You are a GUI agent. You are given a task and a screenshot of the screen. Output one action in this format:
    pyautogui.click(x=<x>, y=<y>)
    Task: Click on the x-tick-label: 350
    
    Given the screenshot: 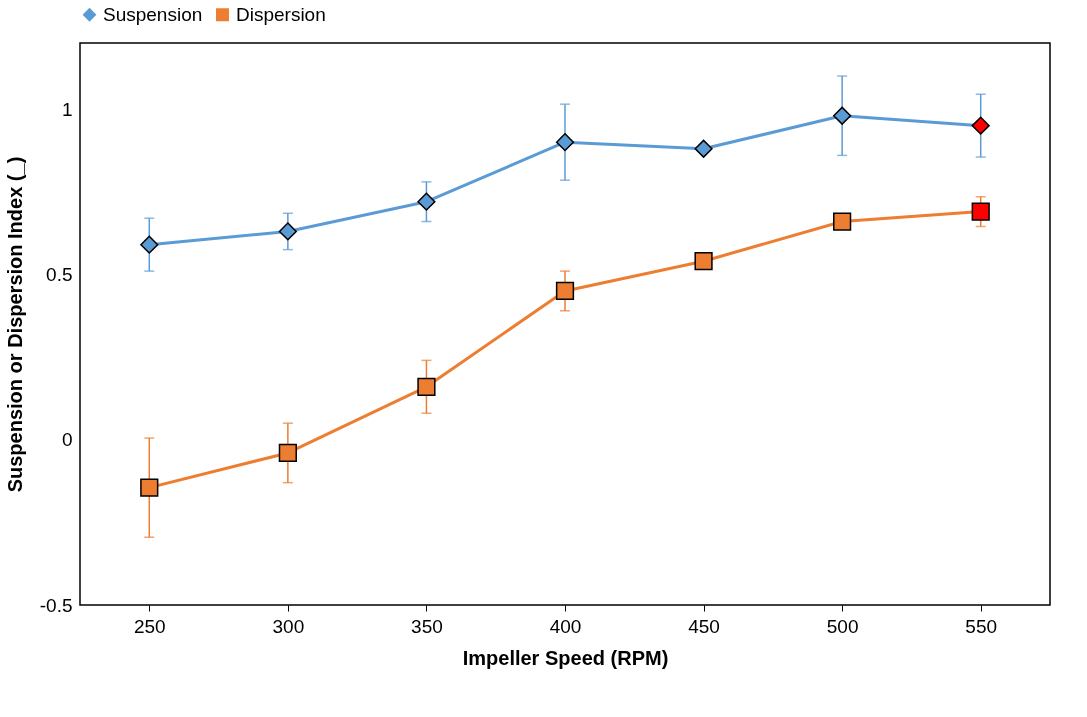 What is the action you would take?
    pyautogui.click(x=427, y=626)
    